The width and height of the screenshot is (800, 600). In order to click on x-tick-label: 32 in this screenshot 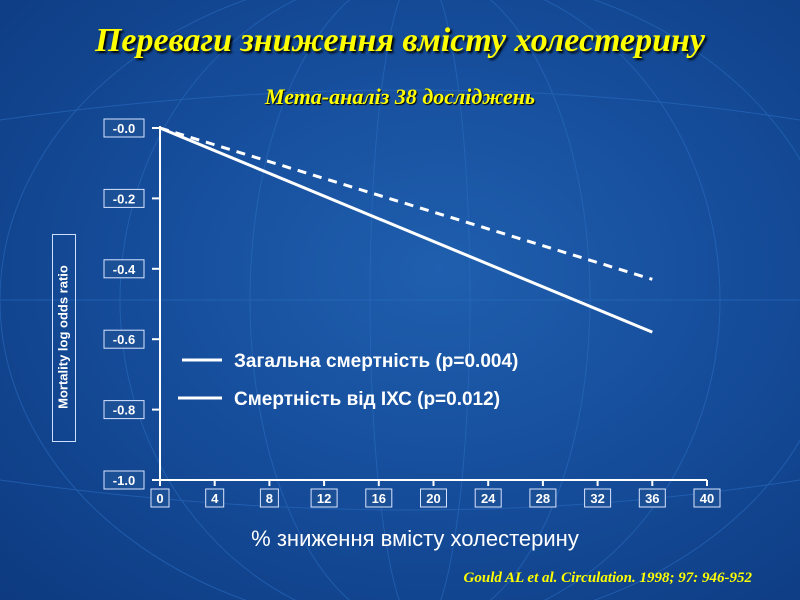, I will do `click(597, 498)`.